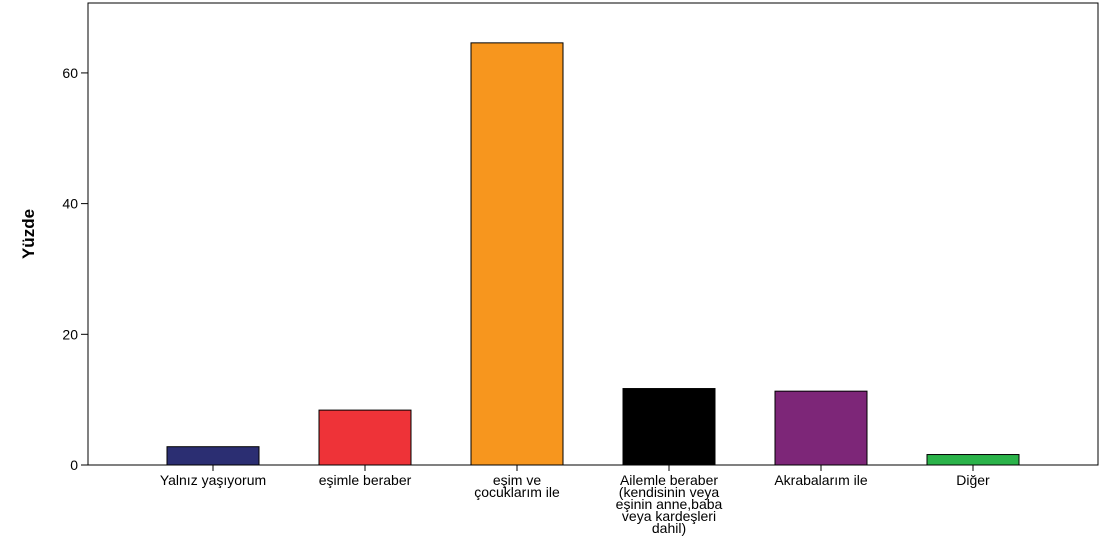  I want to click on x-tick-label: eşinin anne,baba, so click(669, 504).